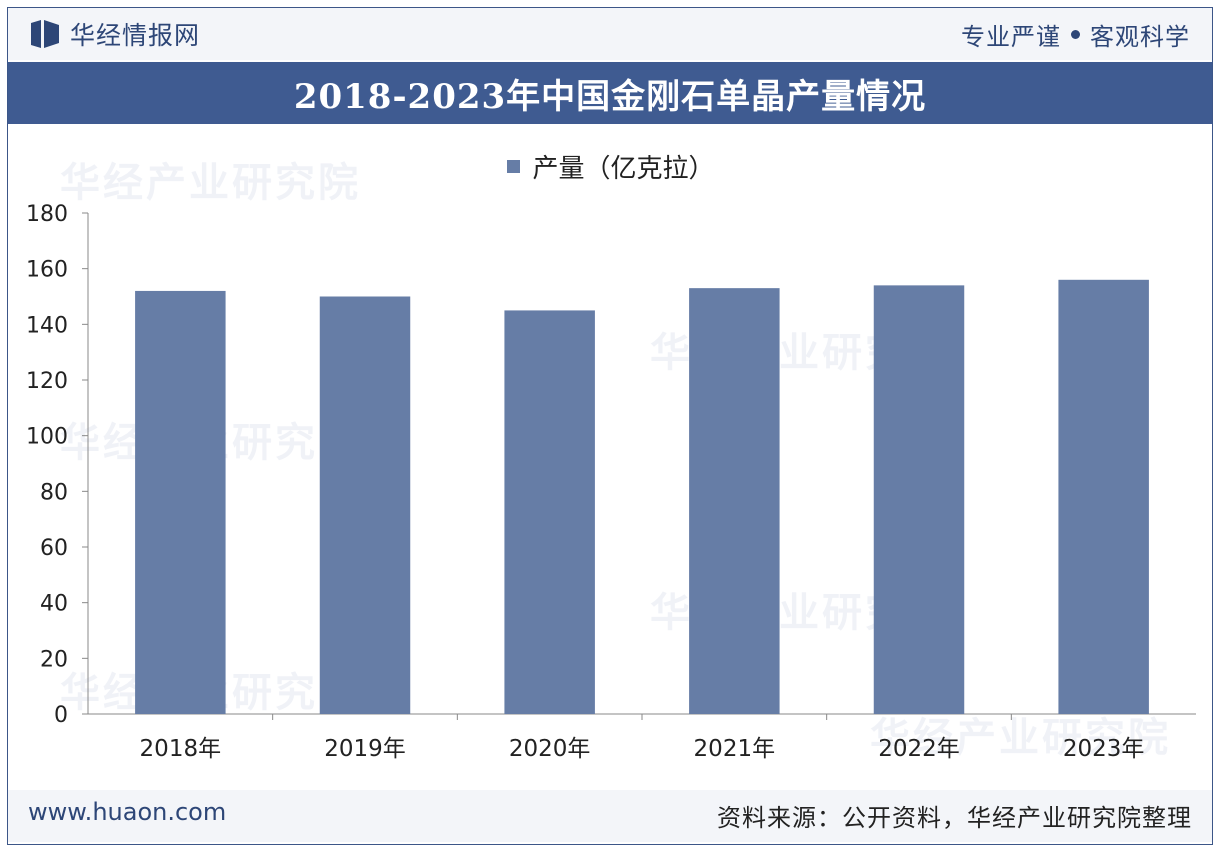 The height and width of the screenshot is (852, 1222). Describe the element at coordinates (514, 166) in the screenshot. I see `legend-swatch` at that location.